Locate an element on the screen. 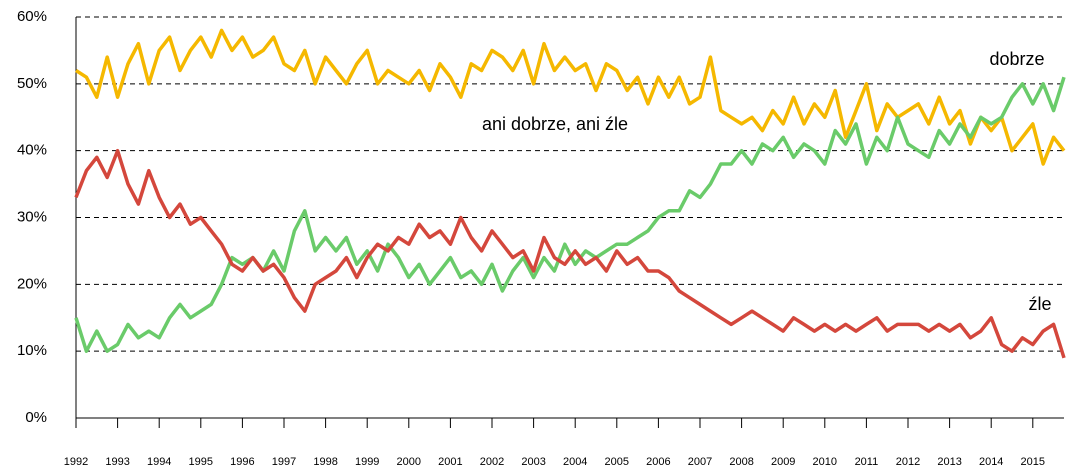 This screenshot has height=469, width=1067. x-tick-label: 1992 is located at coordinates (76, 462).